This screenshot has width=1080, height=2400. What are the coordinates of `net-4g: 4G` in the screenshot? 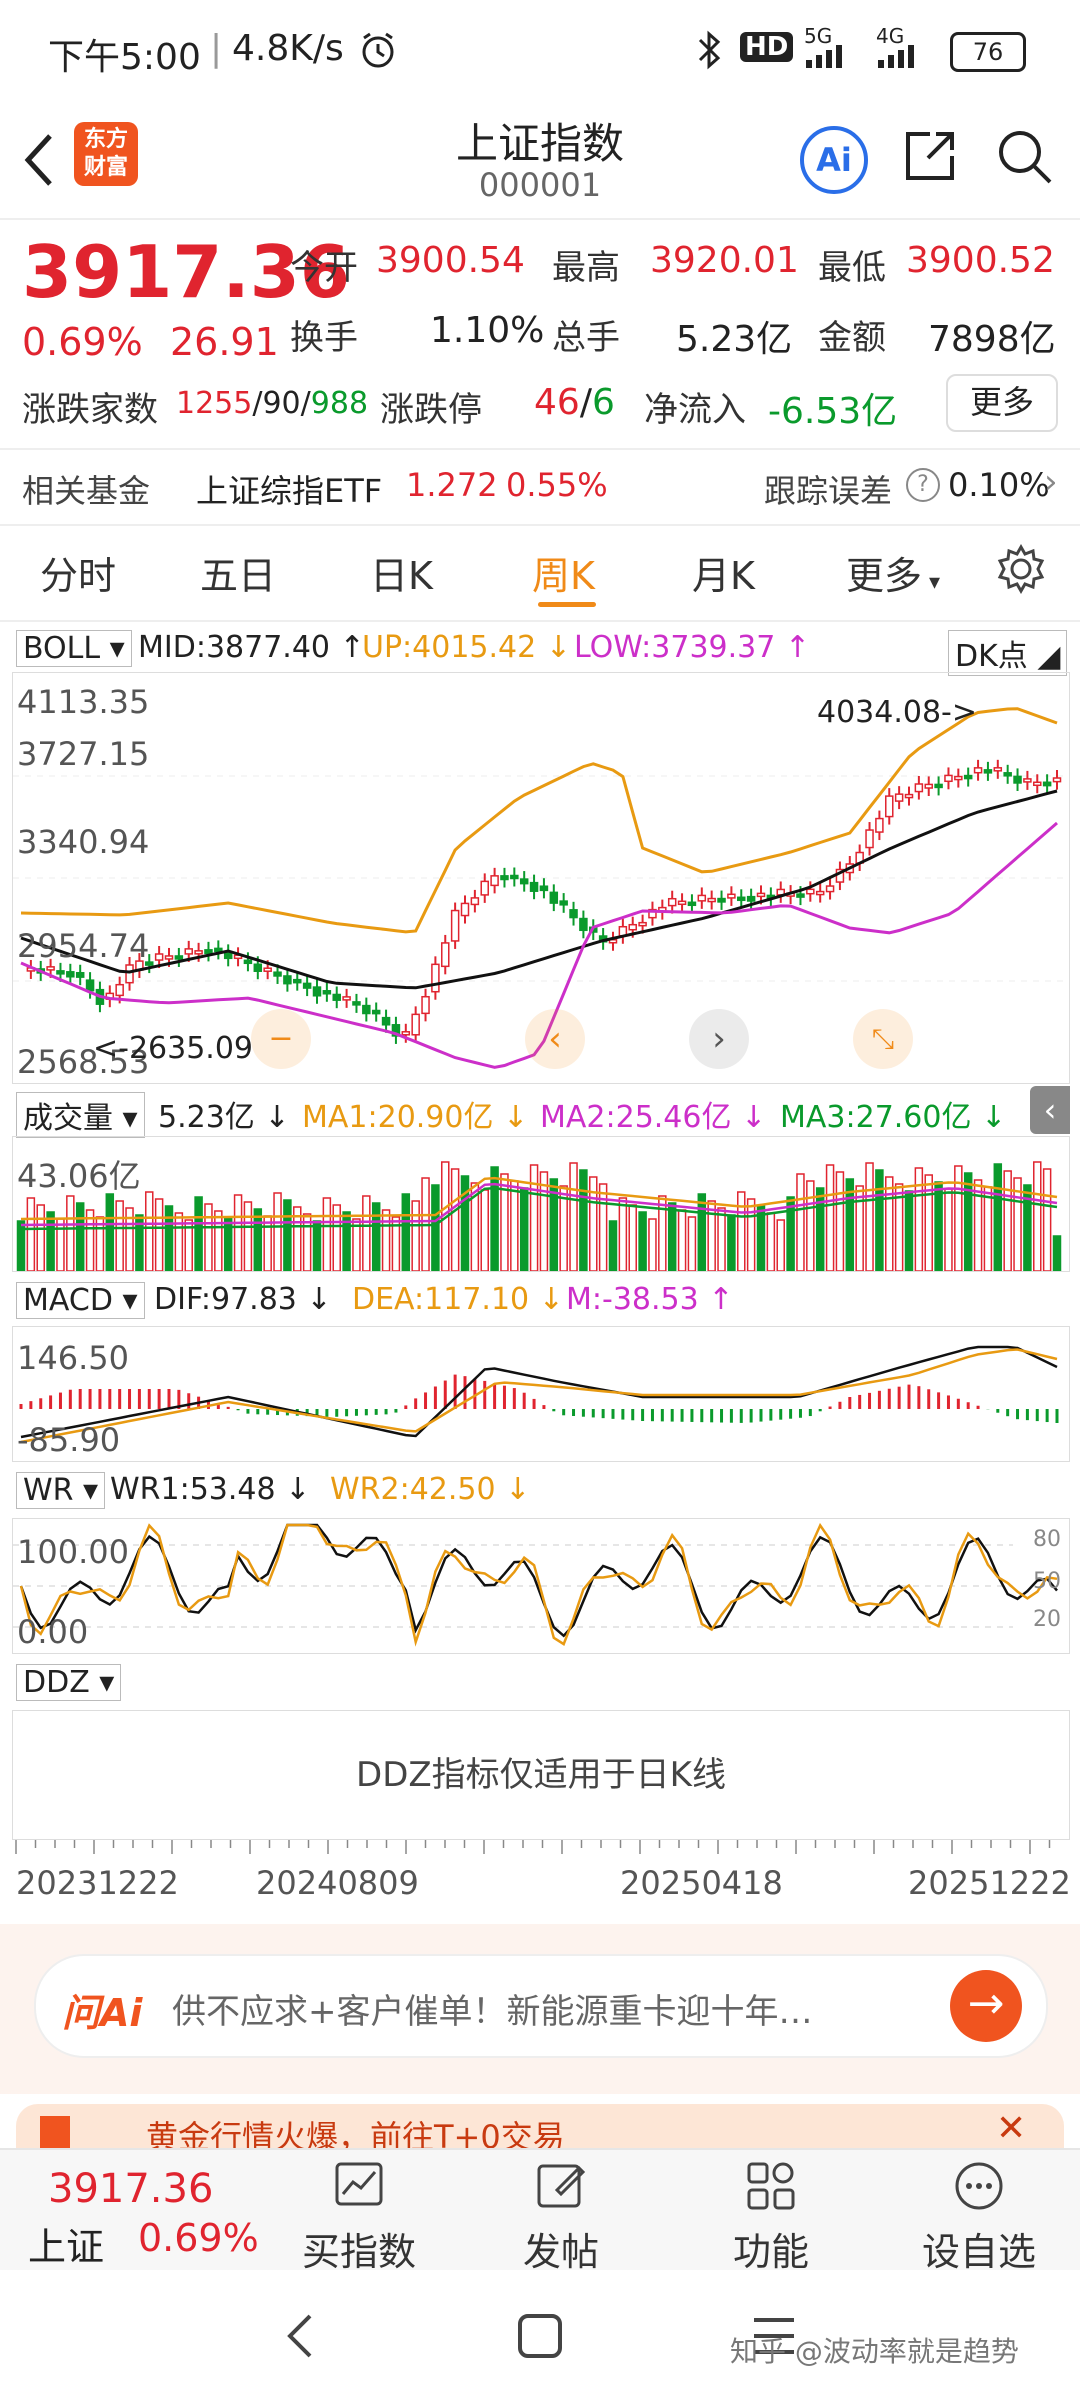 It's located at (890, 36).